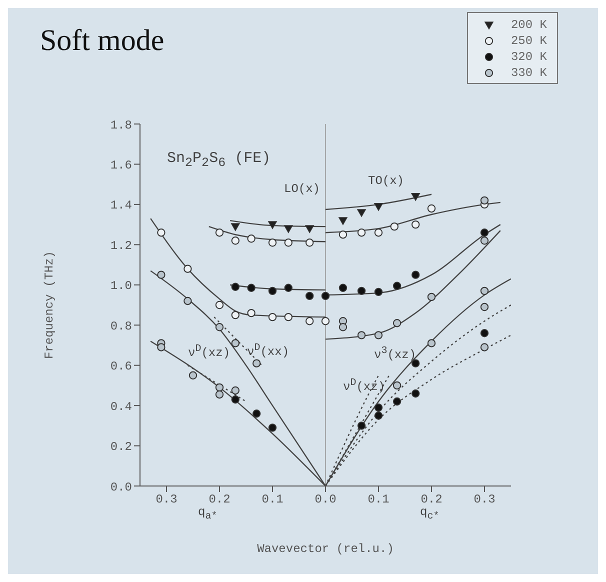 This screenshot has height=582, width=606. Describe the element at coordinates (219, 160) in the screenshot. I see `annotation: Sn$_{2}$P$_{2}$S$_{6}$ (FE)` at that location.